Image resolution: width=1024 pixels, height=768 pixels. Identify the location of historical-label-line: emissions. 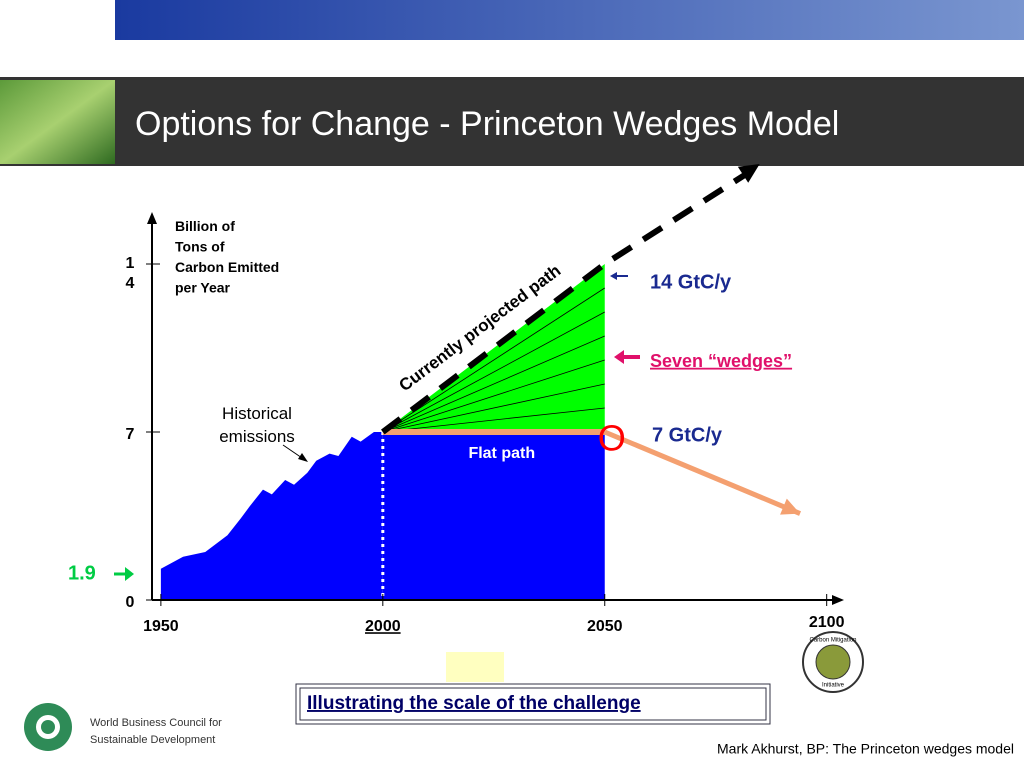
(257, 436).